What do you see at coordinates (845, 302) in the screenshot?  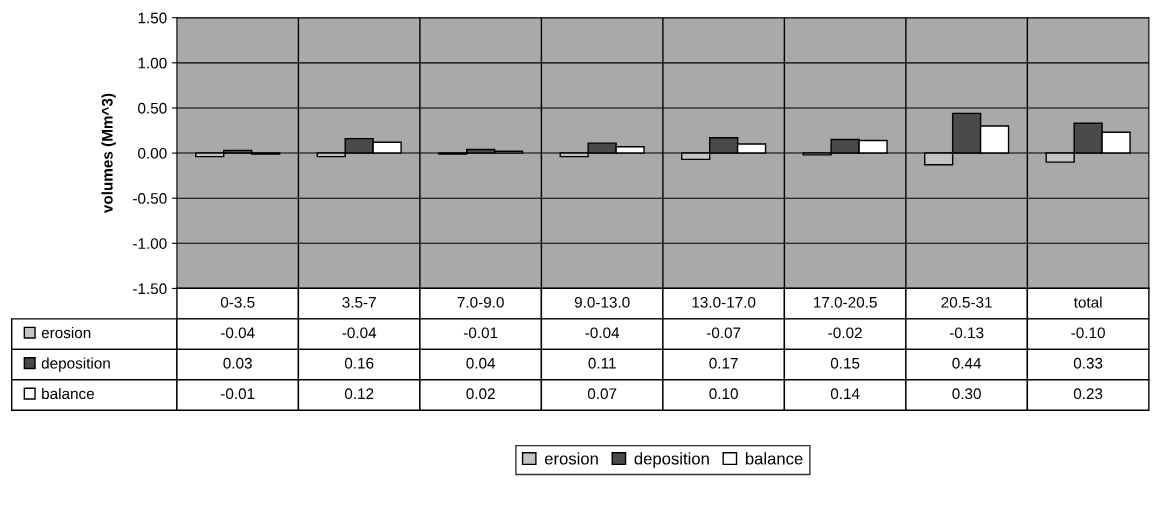 I see `x-tick-label: 17.0-20.5` at bounding box center [845, 302].